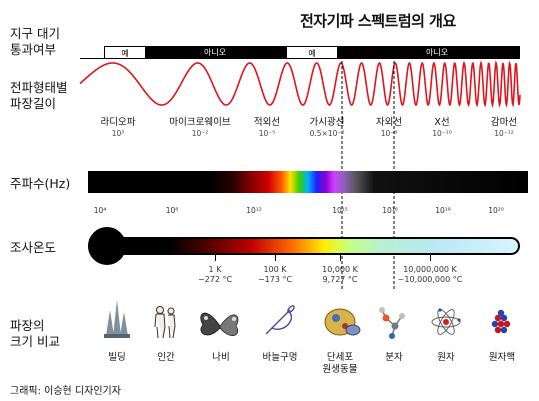 The image size is (539, 401). I want to click on temp-tick-1: 1 K −272 °C, so click(215, 274).